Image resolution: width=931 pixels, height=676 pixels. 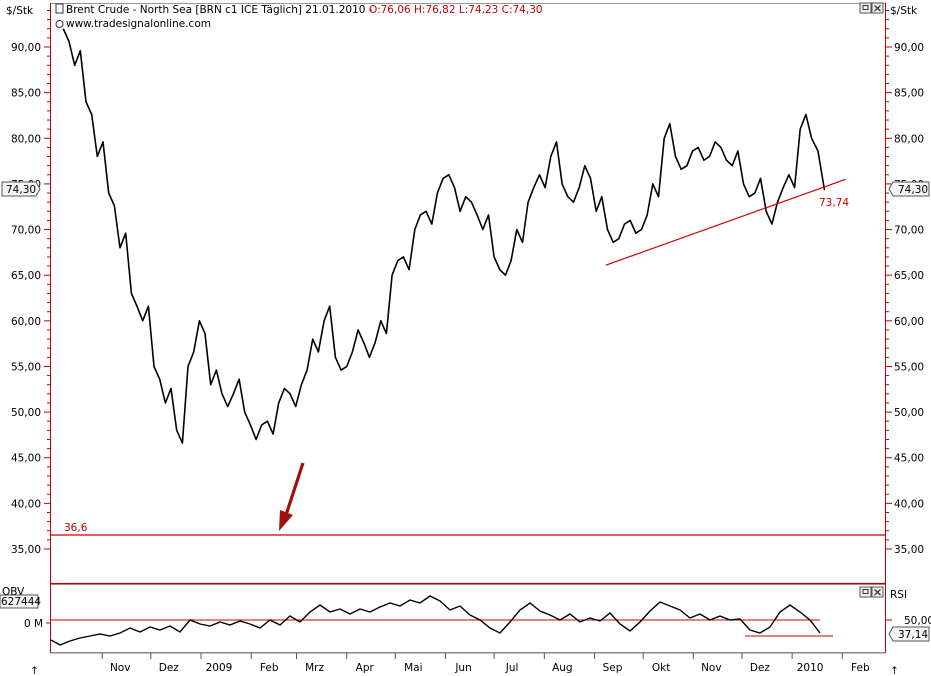 What do you see at coordinates (456, 10) in the screenshot?
I see `ohlc-readout: O:76,06 H:76,82 L:74,23 C:74,30` at bounding box center [456, 10].